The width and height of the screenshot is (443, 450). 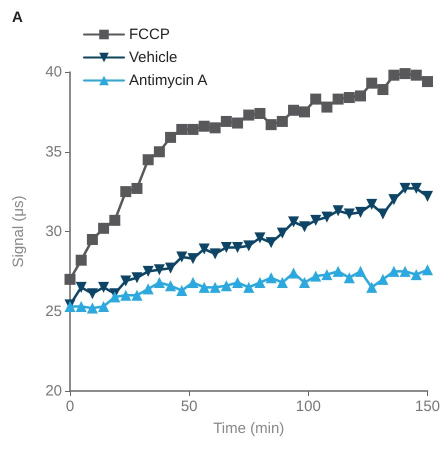 I want to click on y-tick-label: 30, so click(x=53, y=231).